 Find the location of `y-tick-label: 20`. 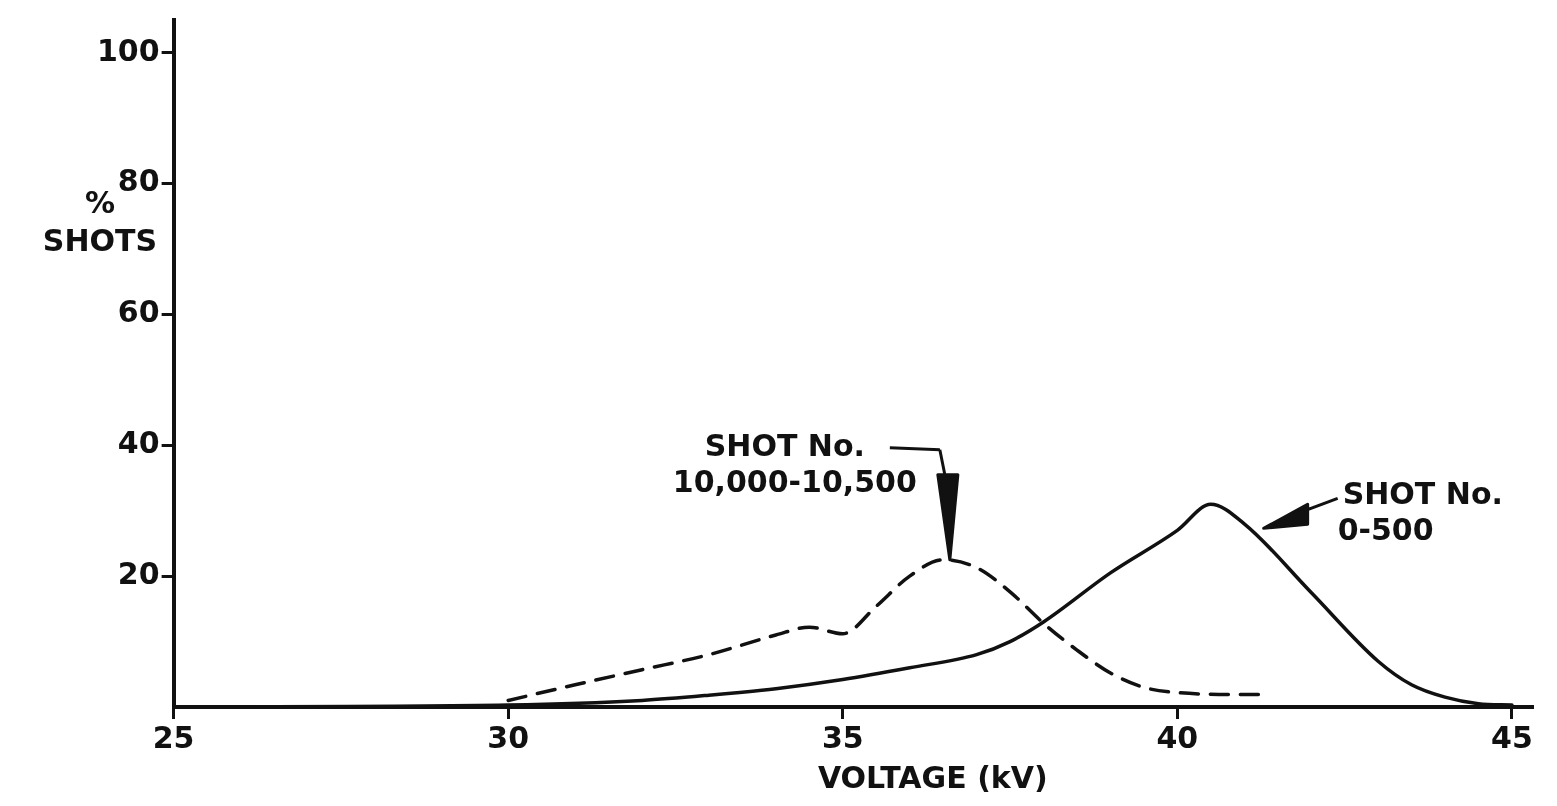

y-tick-label: 20 is located at coordinates (138, 573).